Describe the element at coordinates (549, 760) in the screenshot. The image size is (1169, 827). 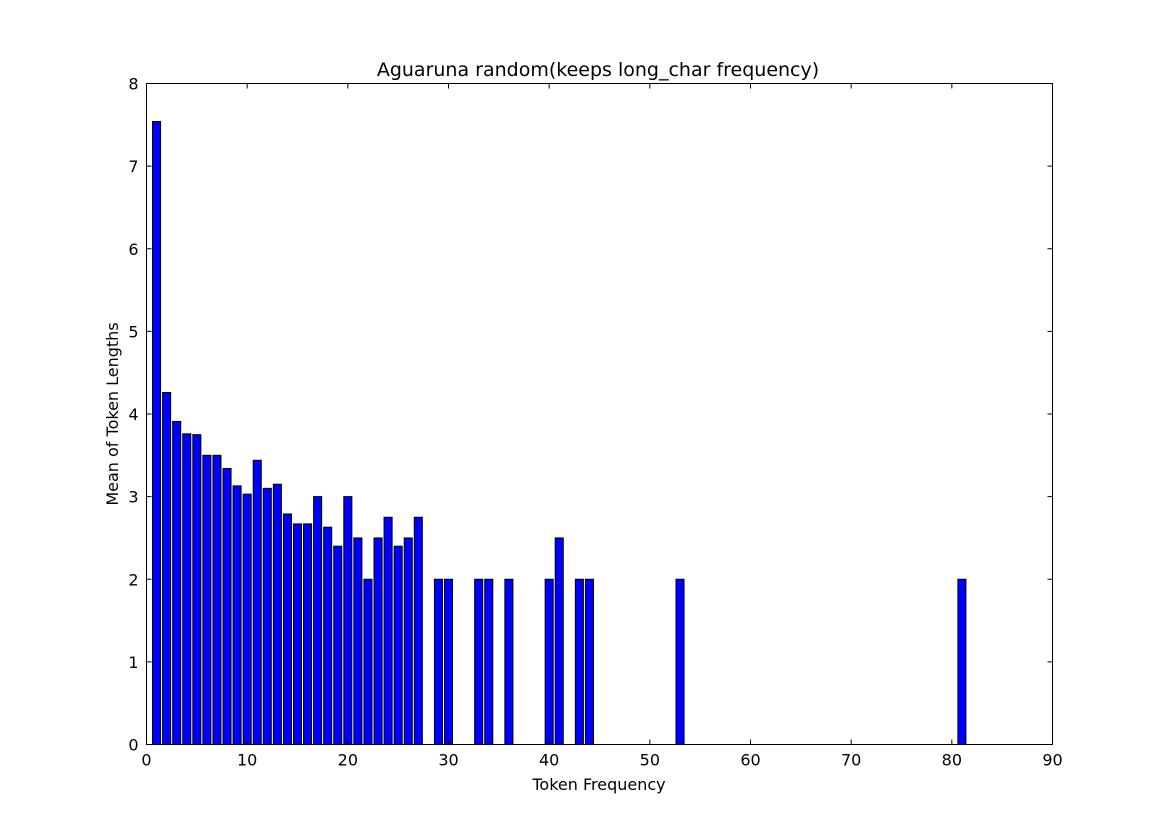
I see `x-tick-label-40: 40` at that location.